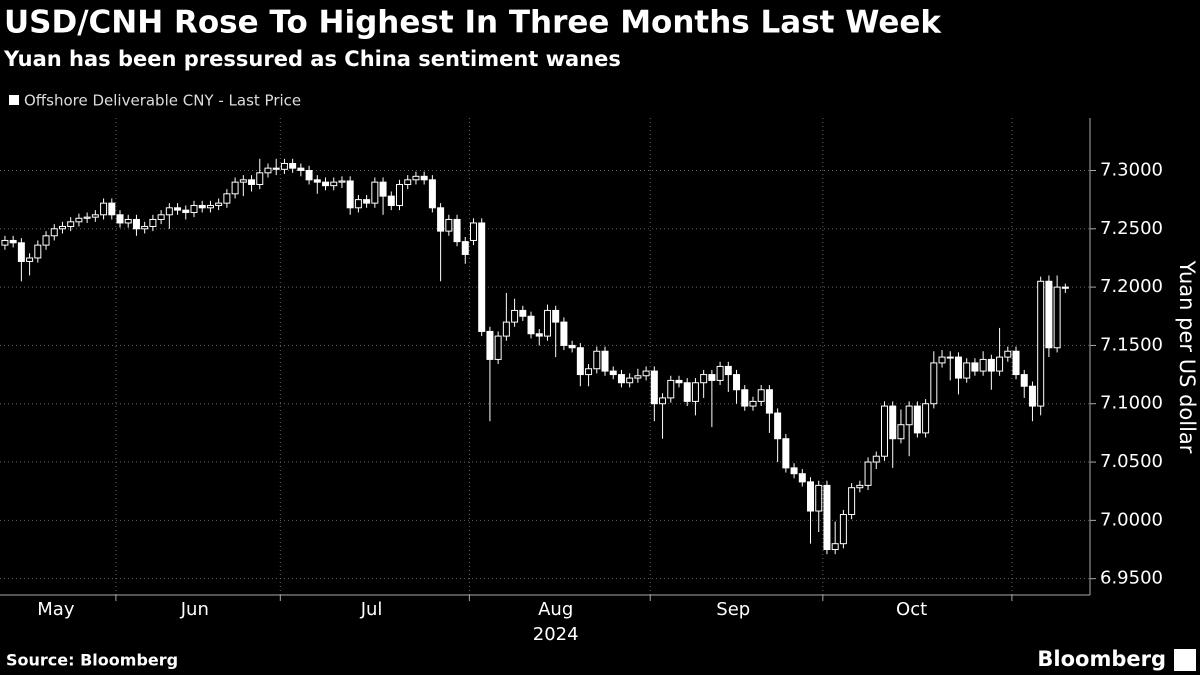  Describe the element at coordinates (911, 609) in the screenshot. I see `x-tick-label: Oct` at that location.